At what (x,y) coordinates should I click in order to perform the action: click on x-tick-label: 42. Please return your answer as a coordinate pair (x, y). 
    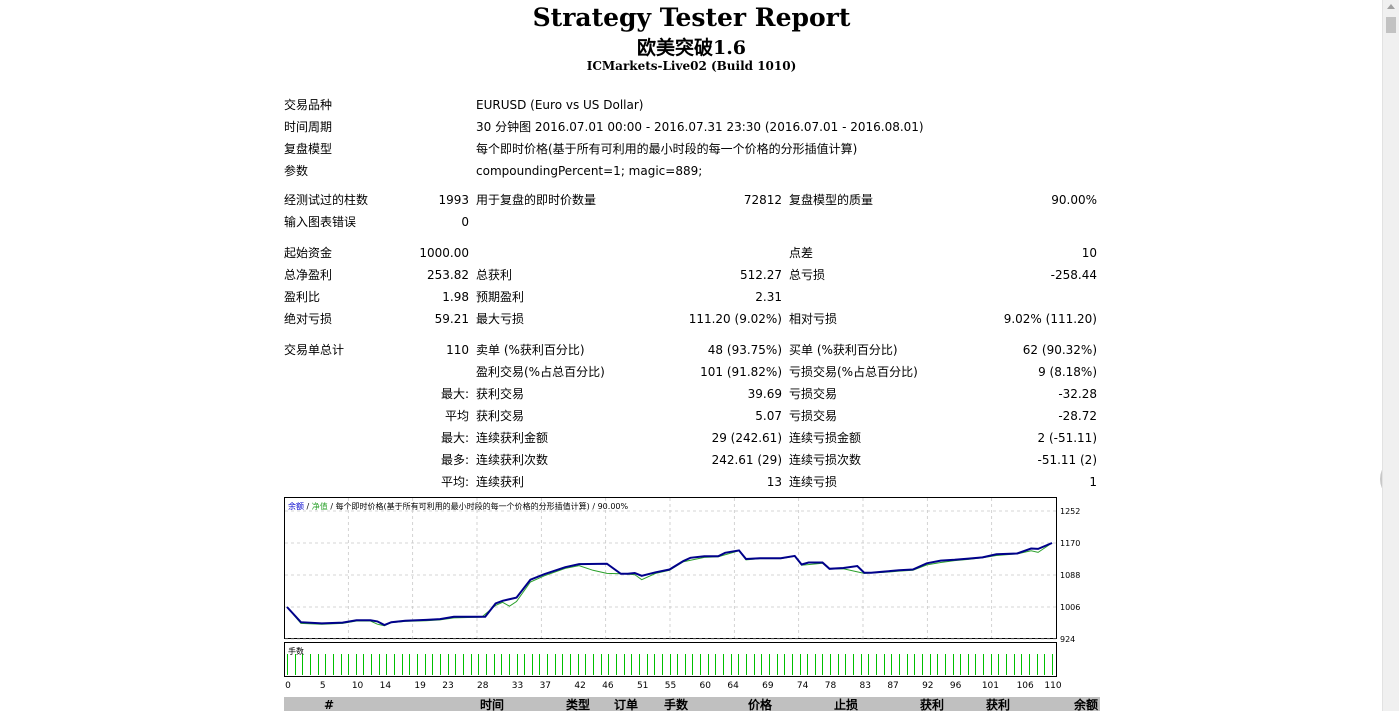
    Looking at the image, I should click on (579, 686).